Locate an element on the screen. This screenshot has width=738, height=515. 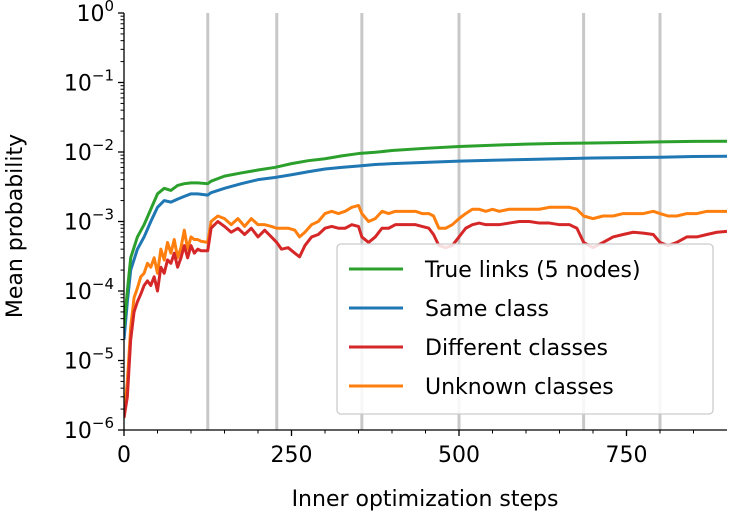
legend-label: True links (5 nodes) is located at coordinates (532, 270).